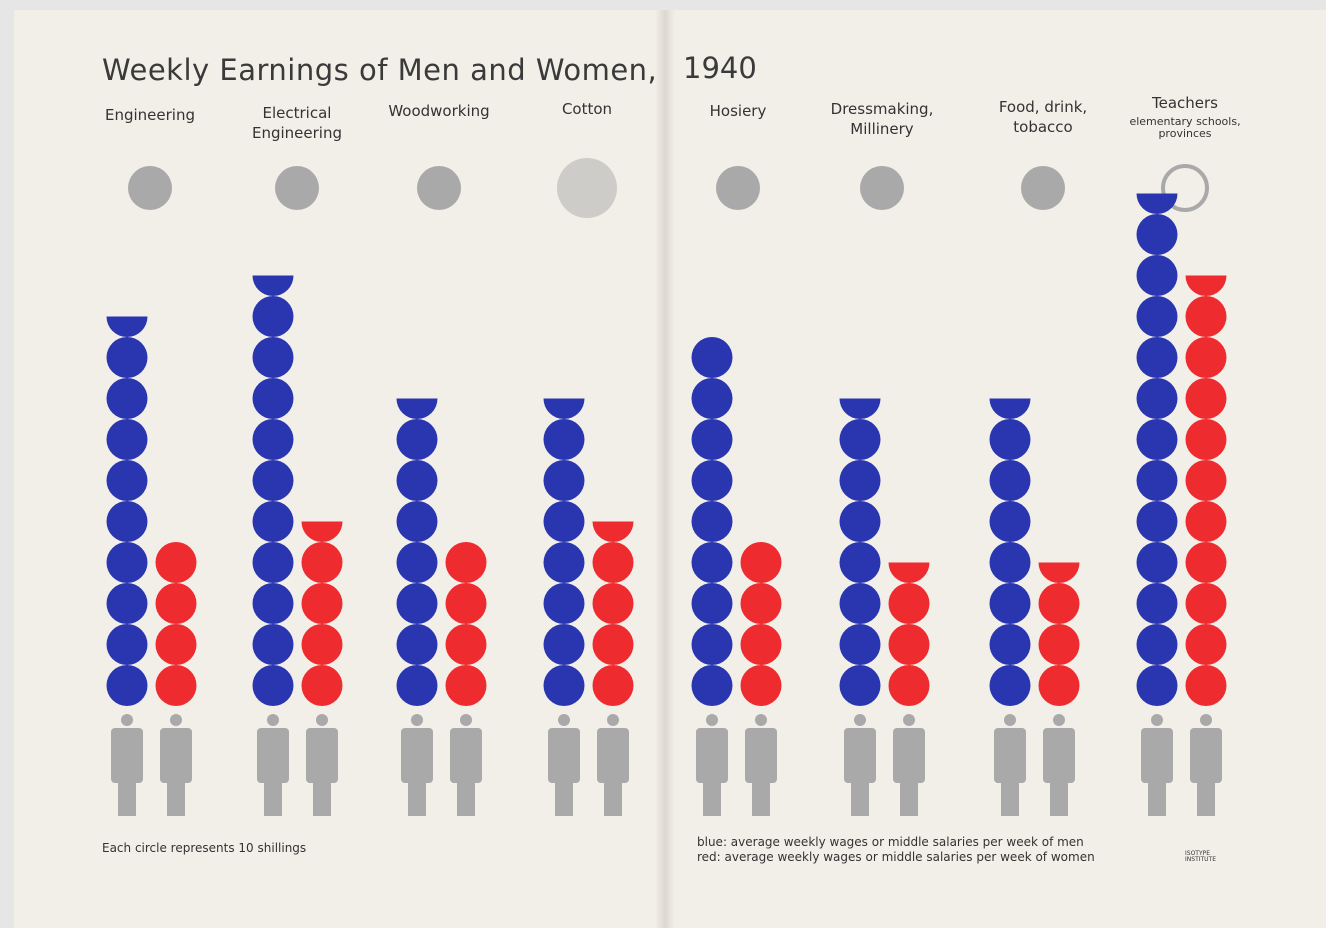 This screenshot has height=928, width=1326. What do you see at coordinates (587, 109) in the screenshot?
I see `category-label: Cotton` at bounding box center [587, 109].